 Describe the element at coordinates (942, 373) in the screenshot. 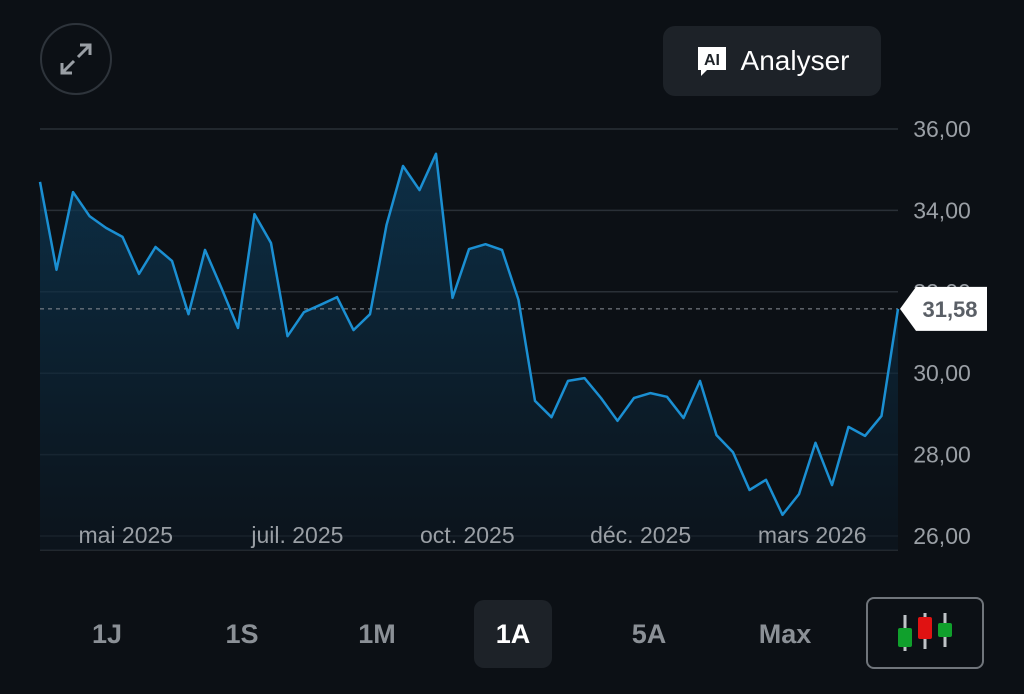

I see `y-tick-label: 30,00` at that location.